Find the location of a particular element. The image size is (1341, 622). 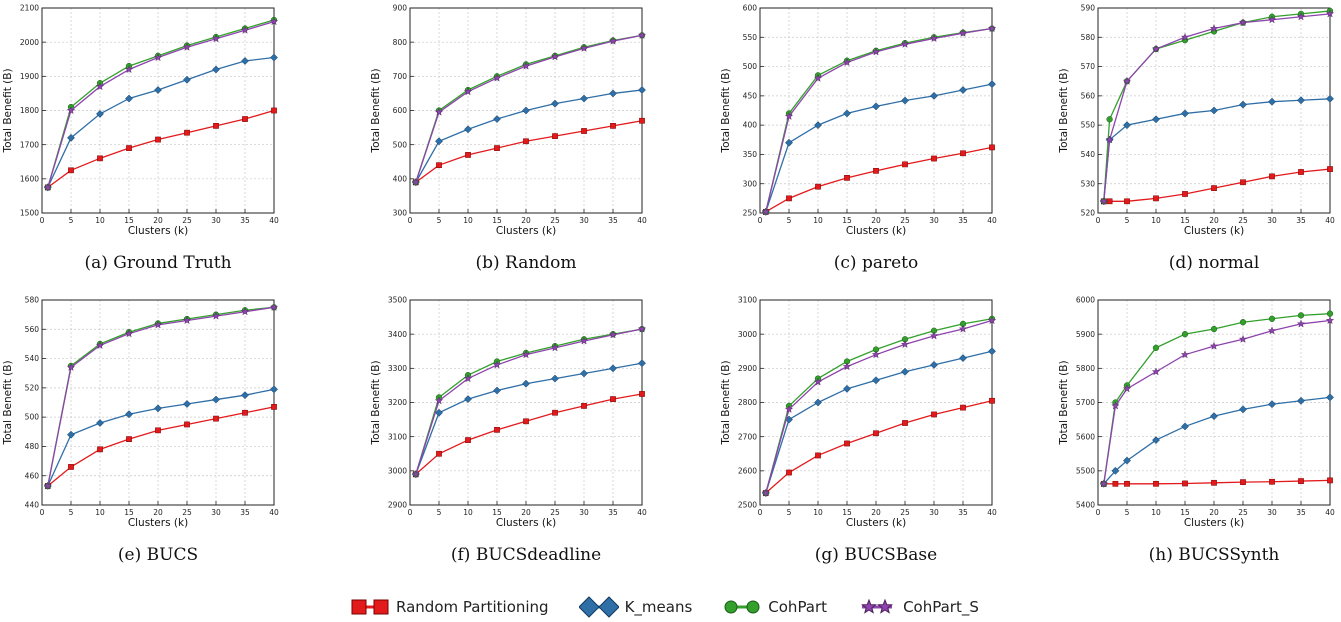

x-tick-label: 35 is located at coordinates (963, 512).